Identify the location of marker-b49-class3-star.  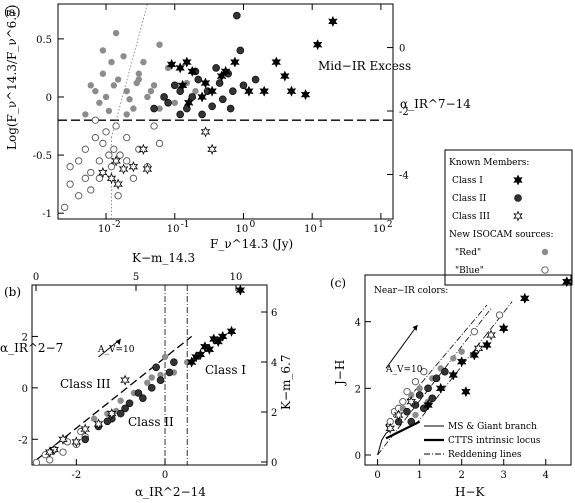
(98, 424).